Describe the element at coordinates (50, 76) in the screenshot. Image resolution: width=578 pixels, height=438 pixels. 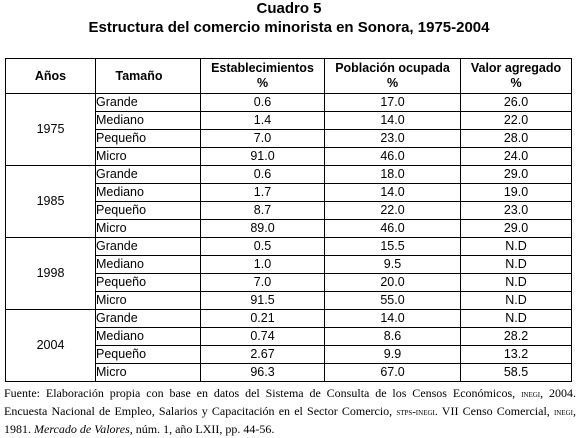
I see `header-anios: Años` at that location.